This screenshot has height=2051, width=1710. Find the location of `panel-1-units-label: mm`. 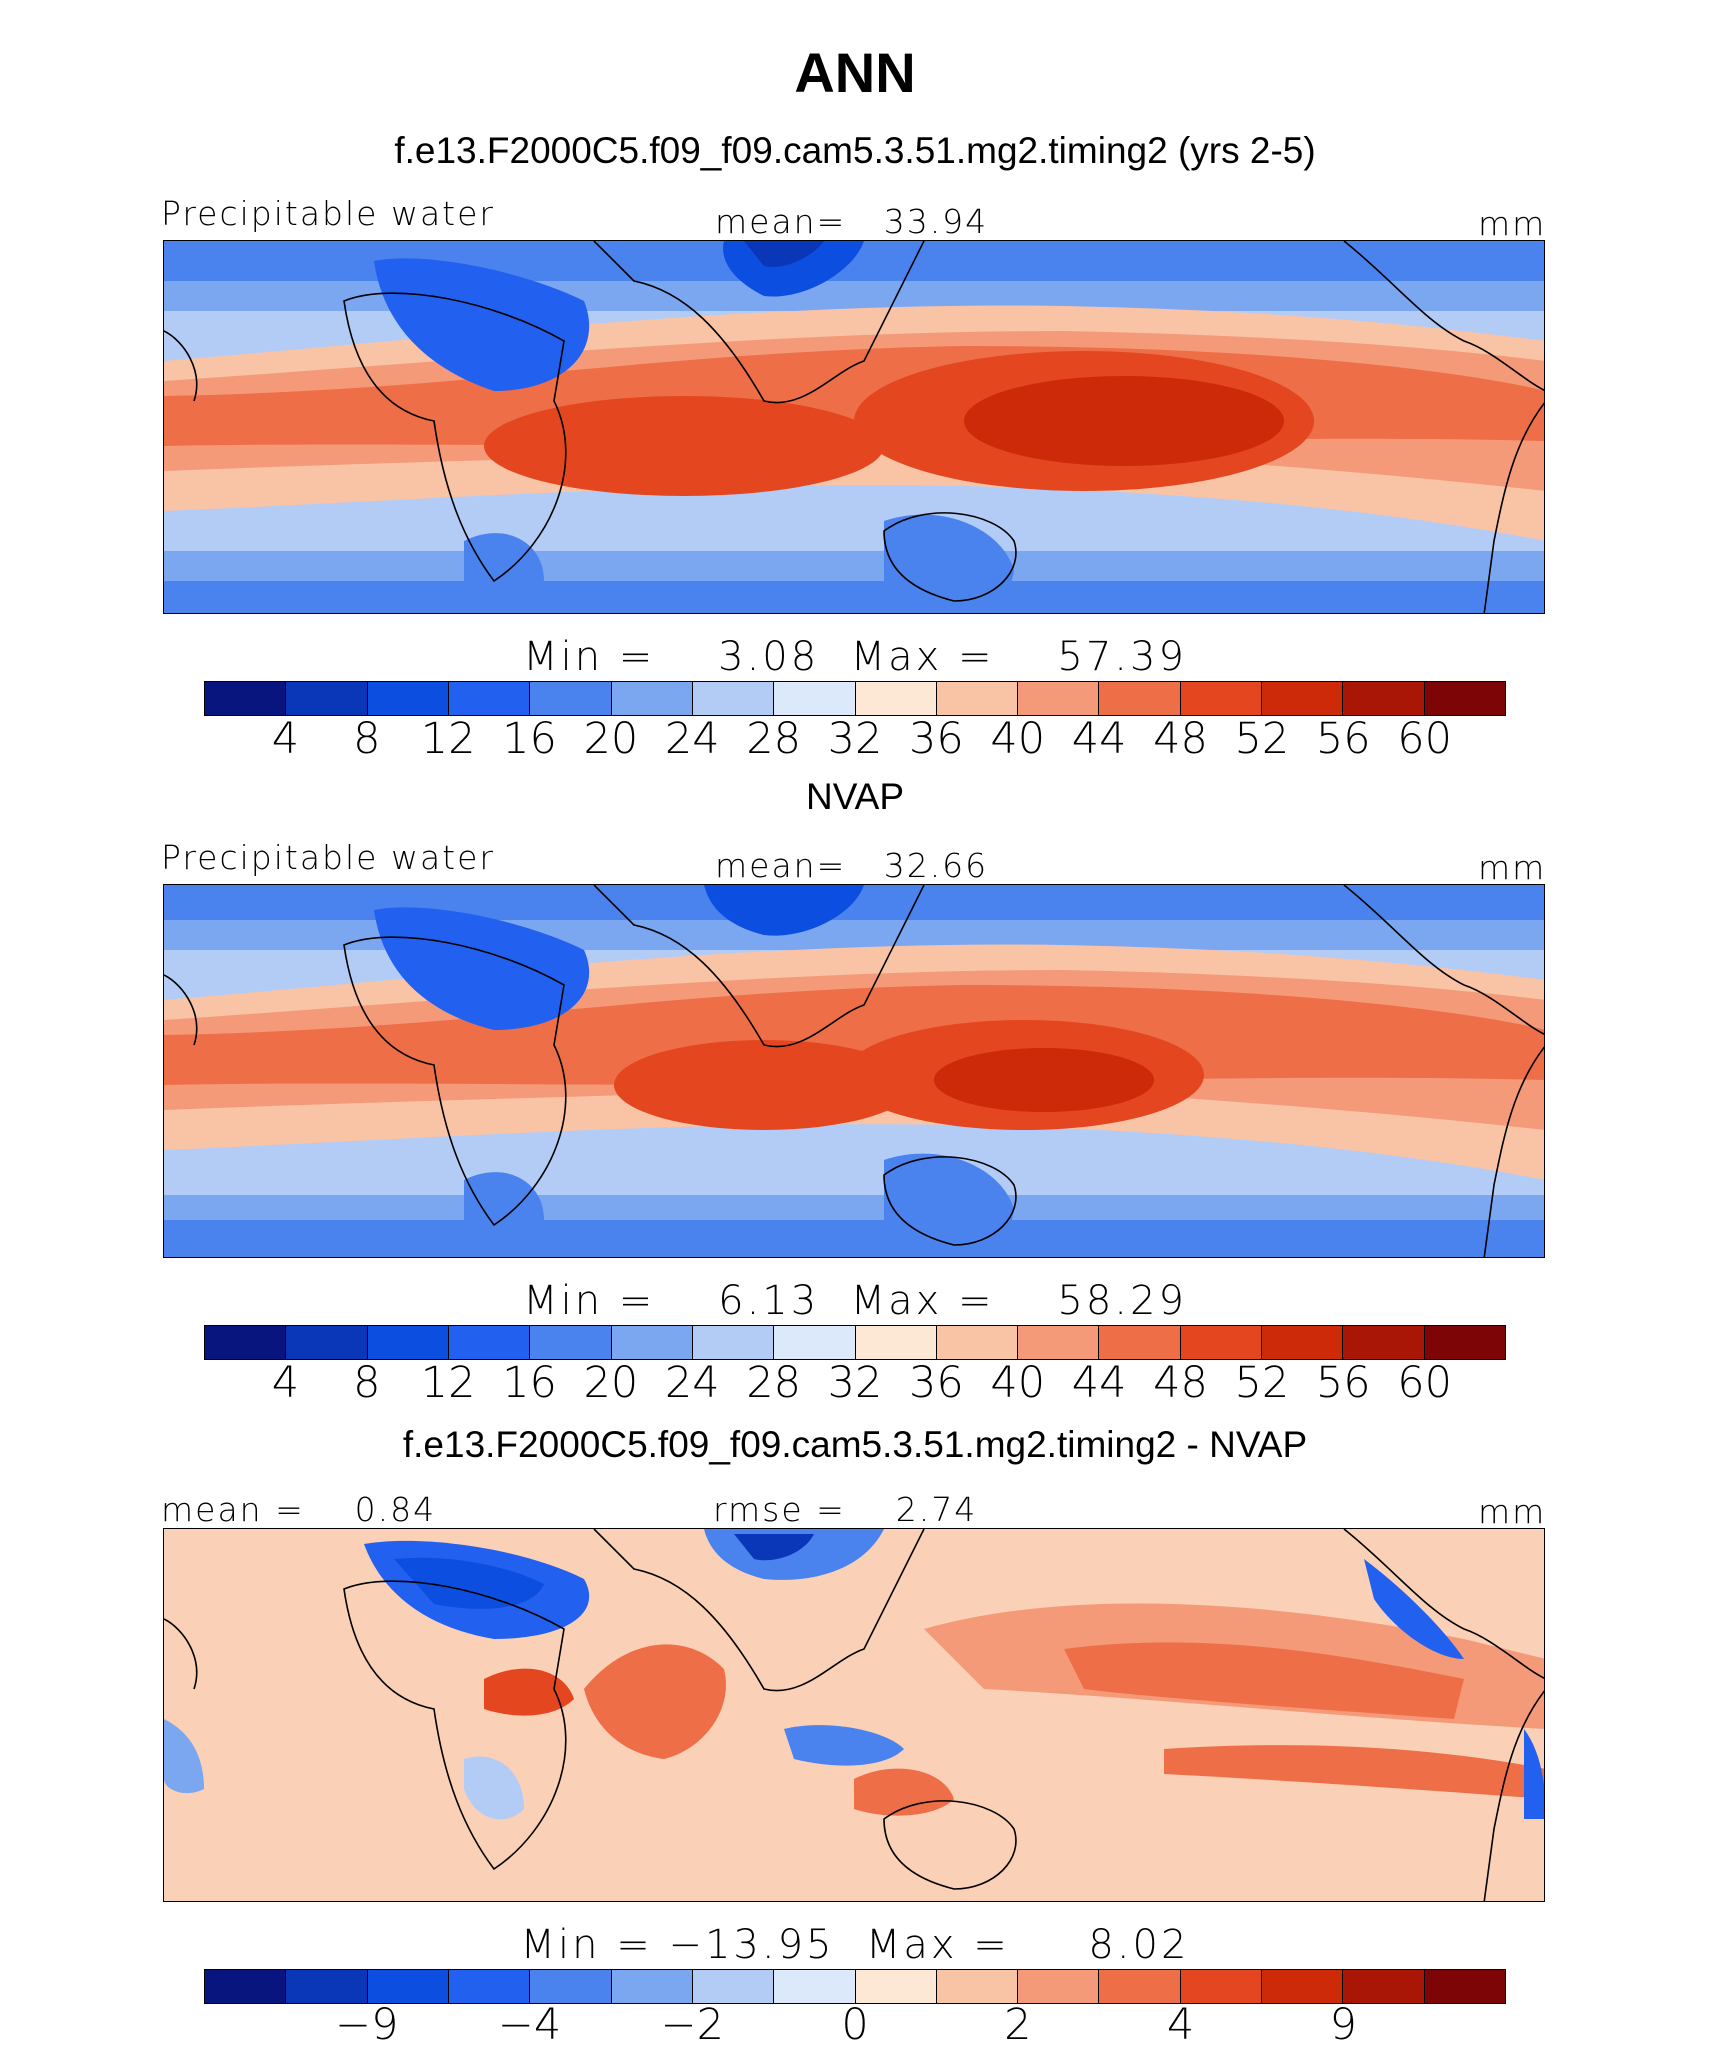

panel-1-units-label: mm is located at coordinates (1512, 223).